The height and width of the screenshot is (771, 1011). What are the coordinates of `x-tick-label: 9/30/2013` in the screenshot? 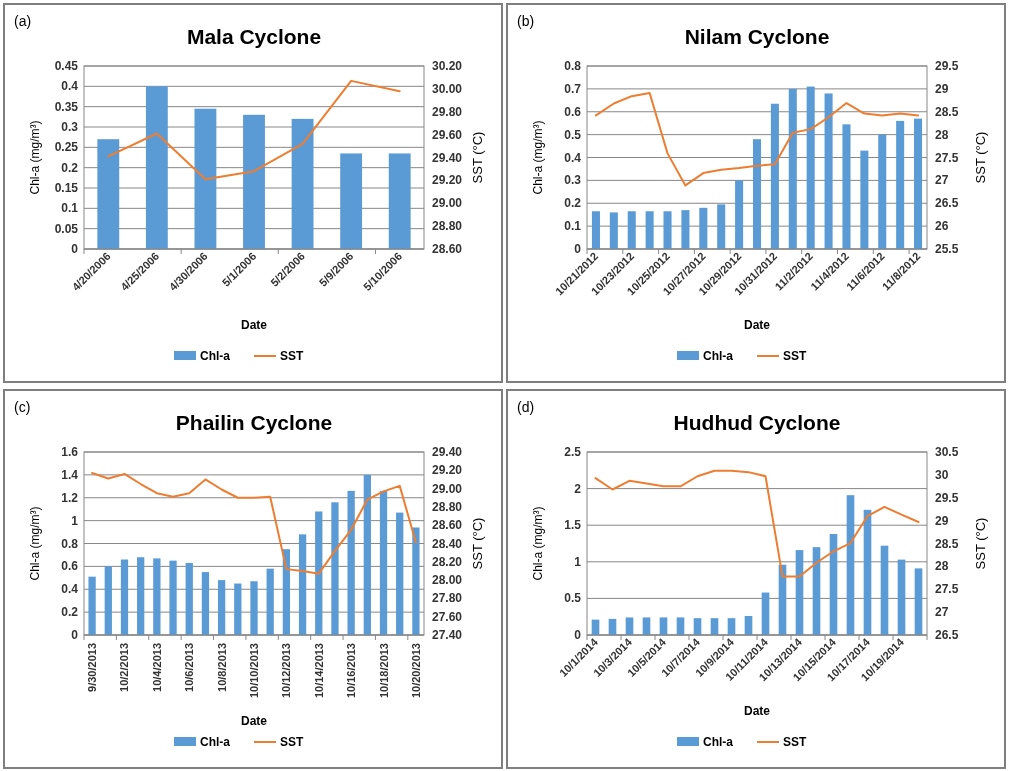 It's located at (92, 667).